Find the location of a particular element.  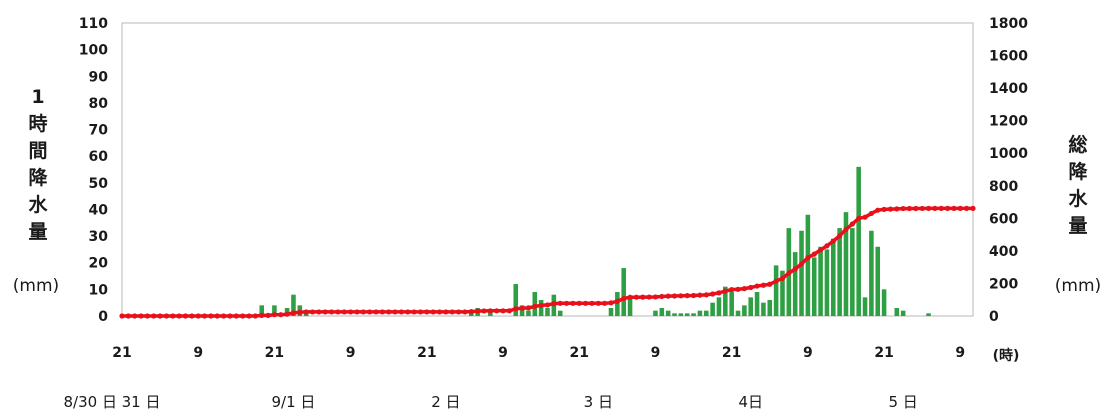

right-tick-label: 800 is located at coordinates (1003, 187).